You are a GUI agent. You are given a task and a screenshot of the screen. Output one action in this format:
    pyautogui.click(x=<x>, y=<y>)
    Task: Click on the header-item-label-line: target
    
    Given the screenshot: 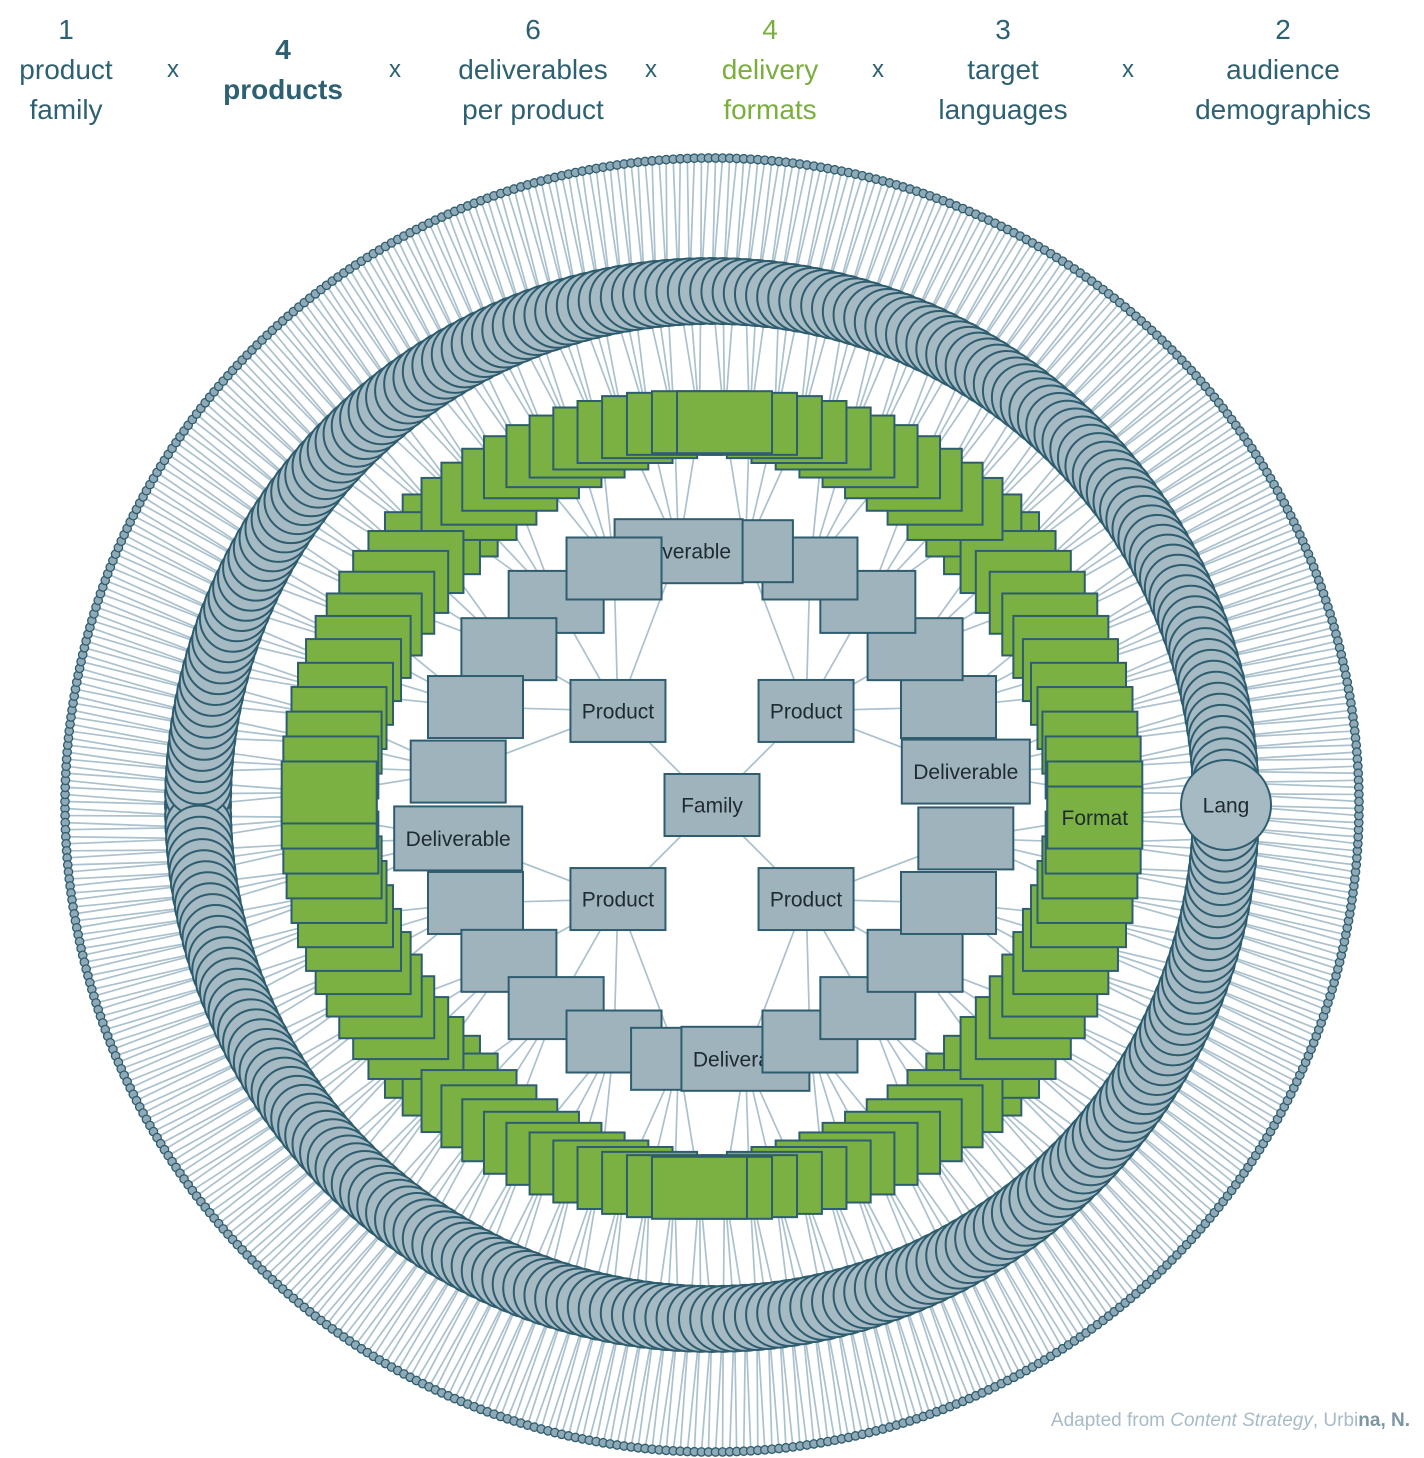 What is the action you would take?
    pyautogui.click(x=1003, y=69)
    